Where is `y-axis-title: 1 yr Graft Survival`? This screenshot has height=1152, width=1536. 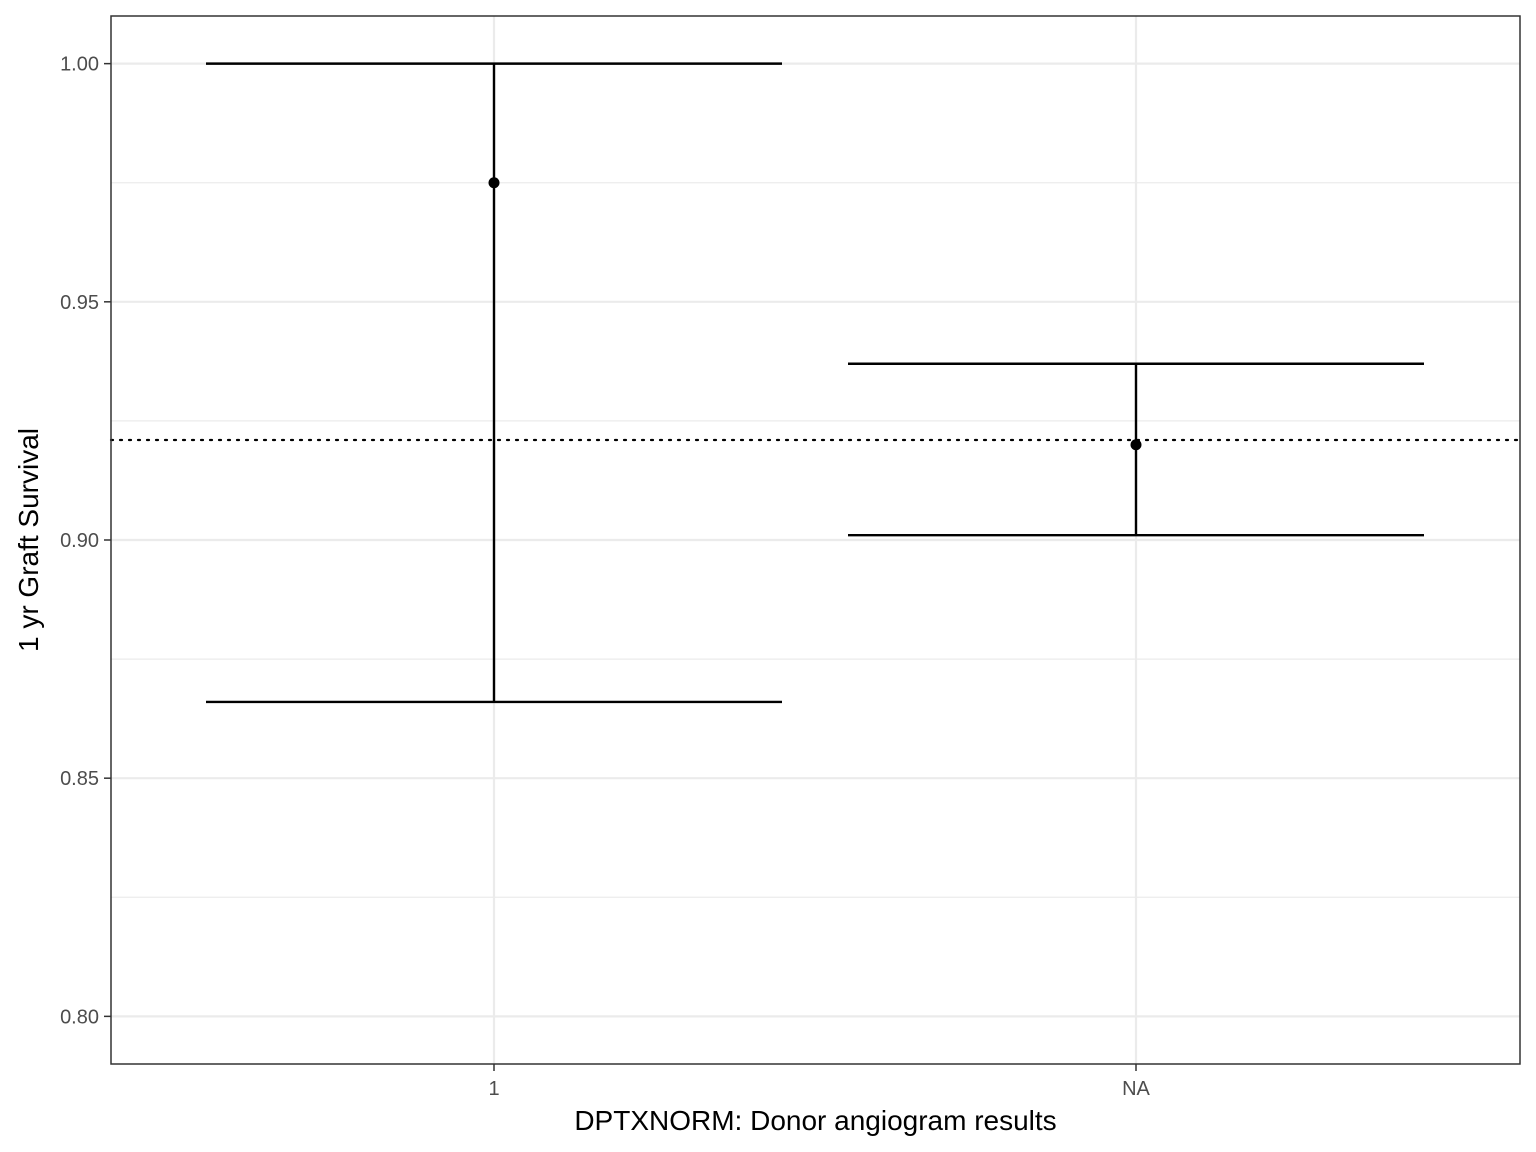 y-axis-title: 1 yr Graft Survival is located at coordinates (28, 540).